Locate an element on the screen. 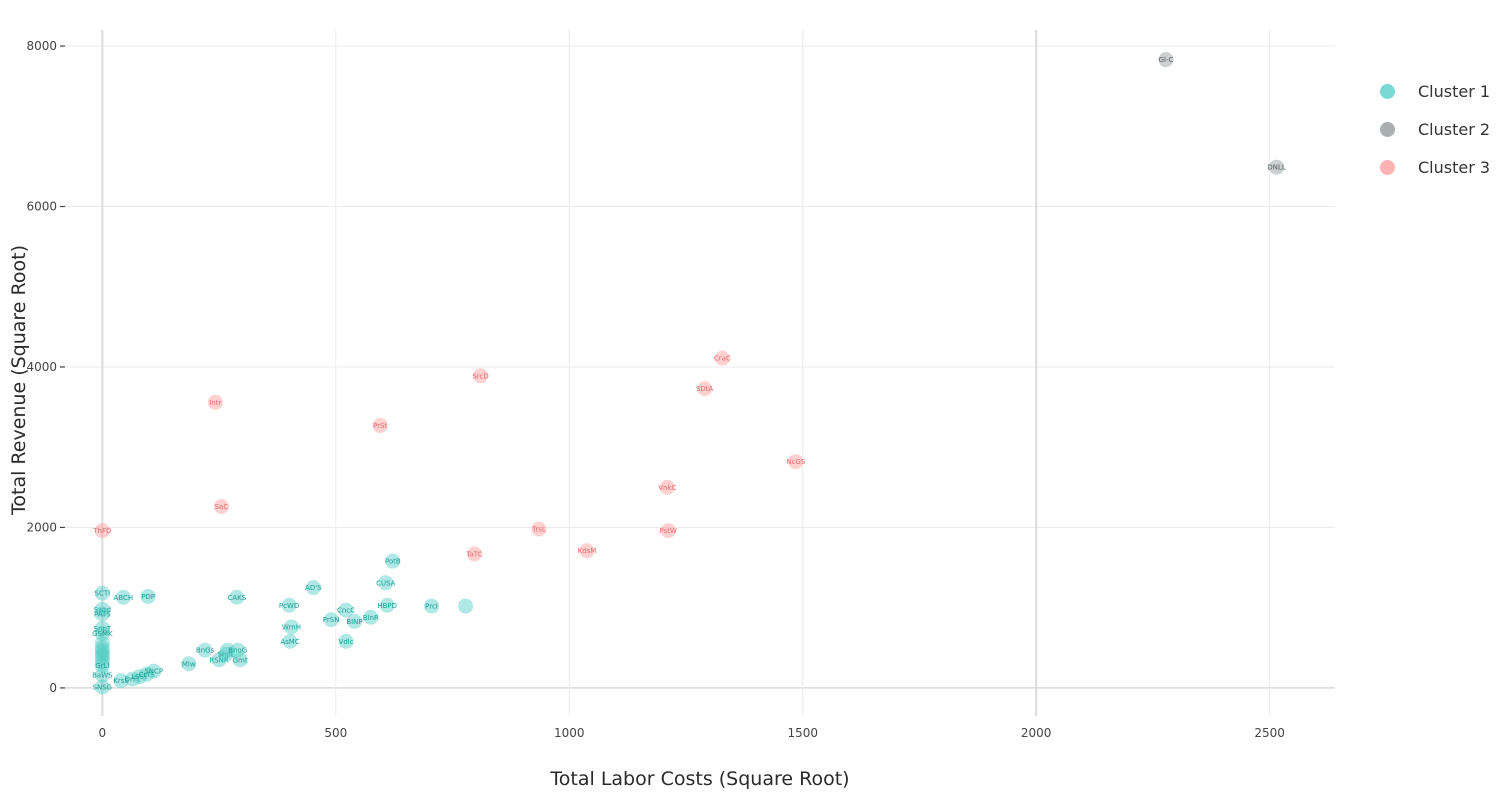 The width and height of the screenshot is (1508, 805). point-label: ShpL is located at coordinates (225, 655).